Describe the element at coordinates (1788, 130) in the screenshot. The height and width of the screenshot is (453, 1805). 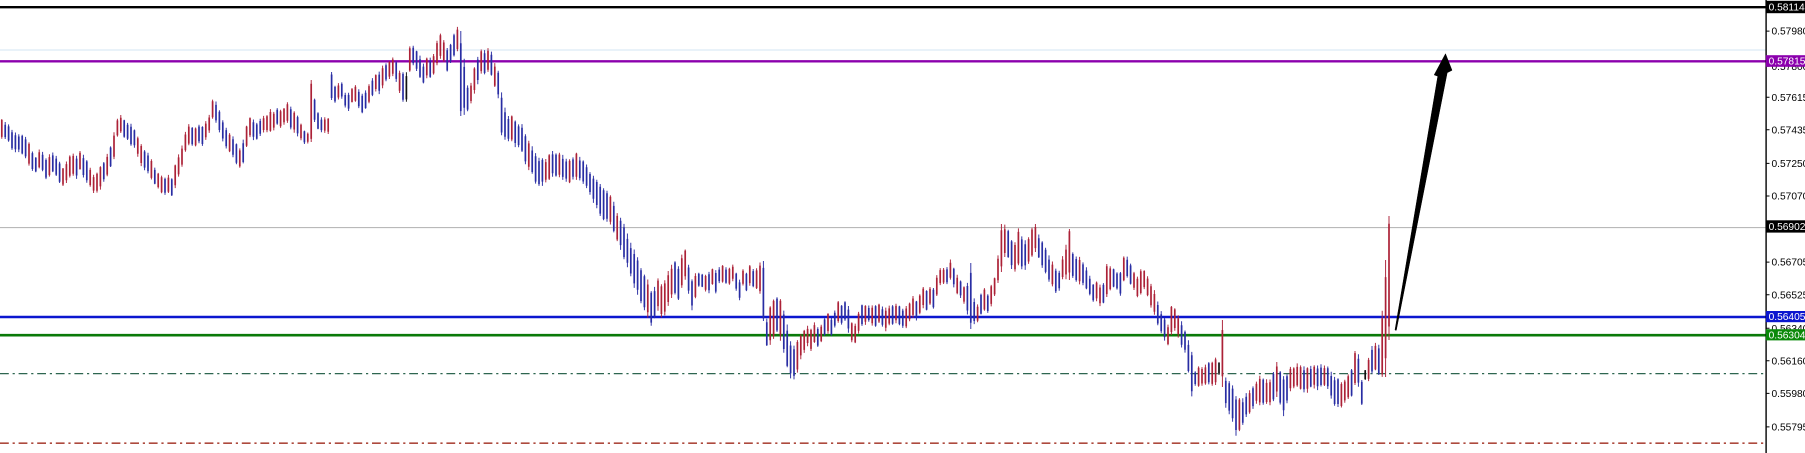
I see `svg-text: 0.57435` at that location.